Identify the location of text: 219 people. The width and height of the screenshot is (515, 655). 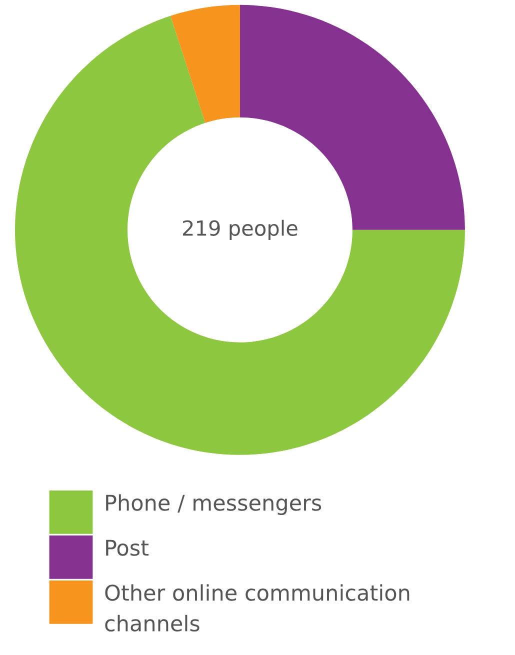
(240, 230).